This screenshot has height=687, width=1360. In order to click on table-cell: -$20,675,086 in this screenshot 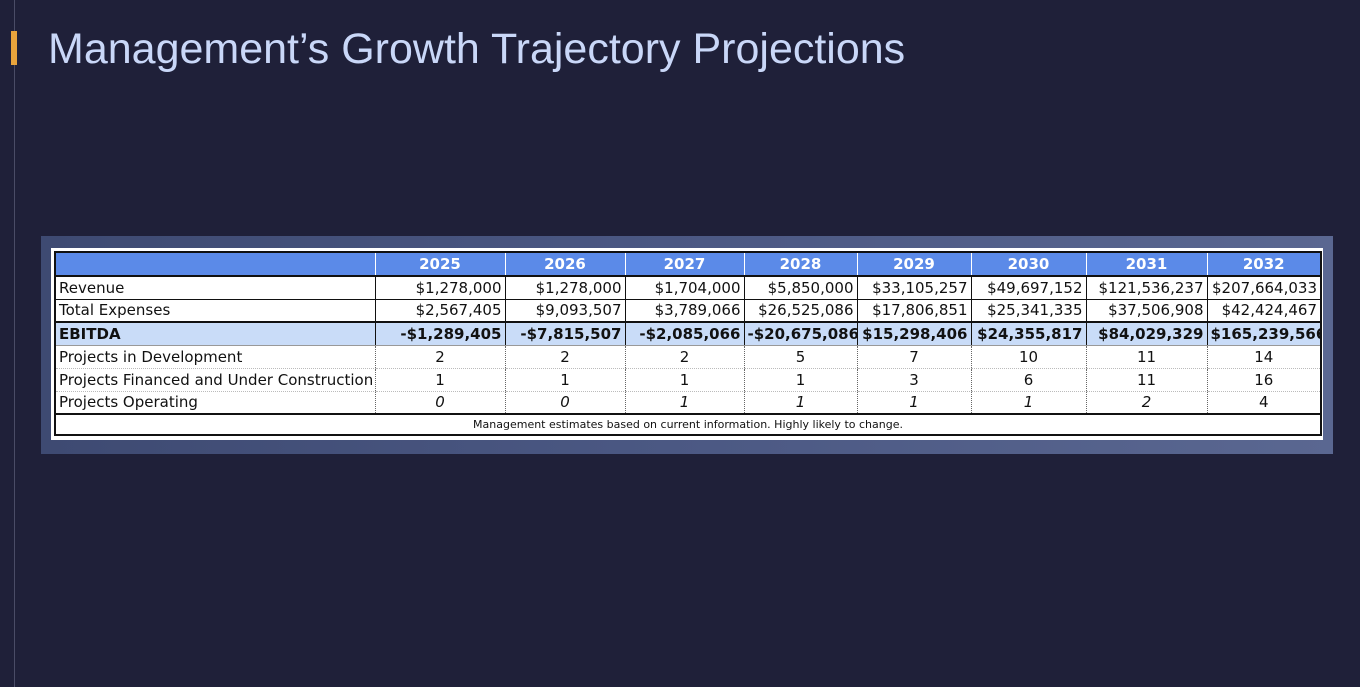, I will do `click(800, 333)`.